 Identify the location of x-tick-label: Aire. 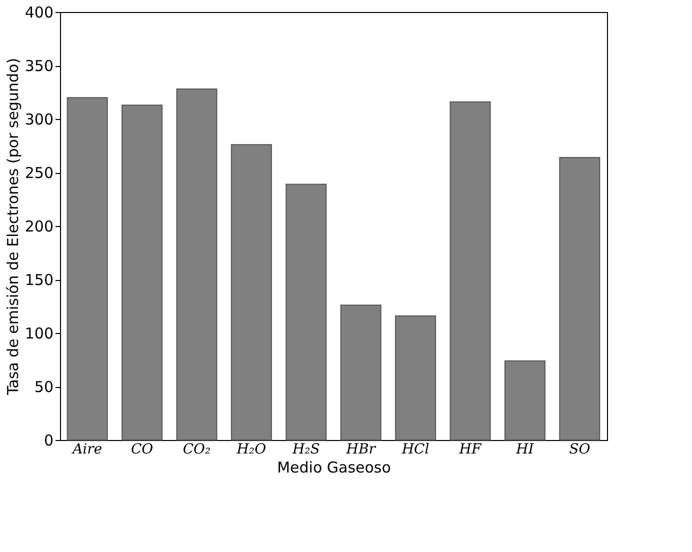
(86, 450).